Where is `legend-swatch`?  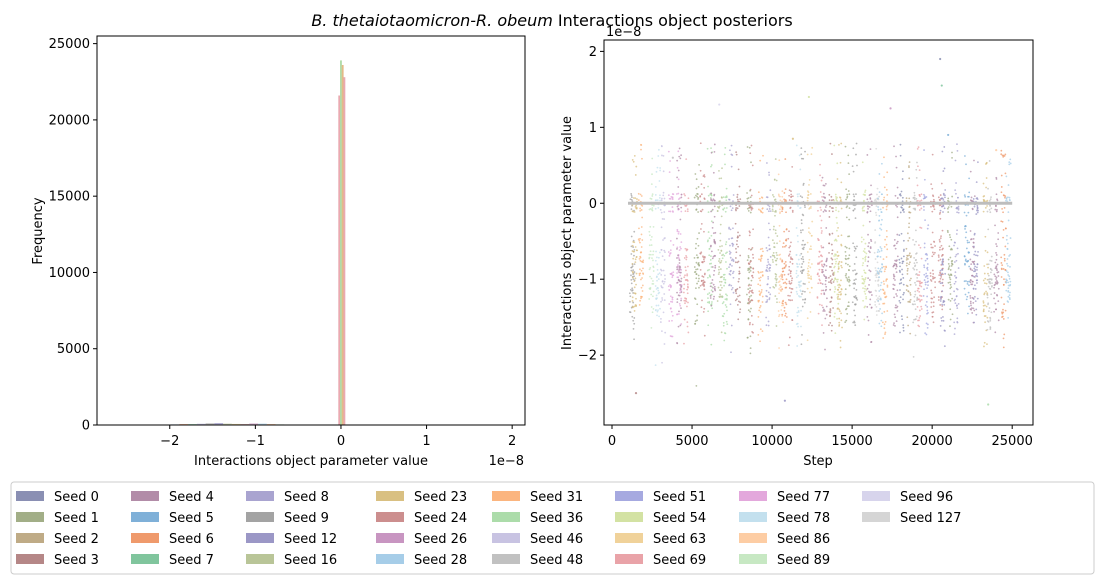 legend-swatch is located at coordinates (390, 538).